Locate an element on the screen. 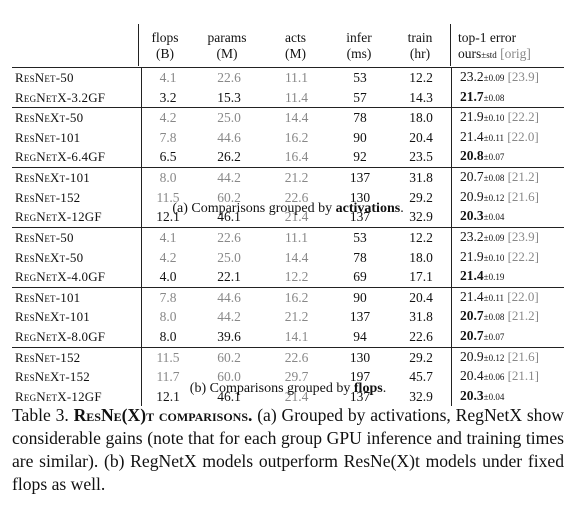  cell-top1-error: 20.7±0.07 is located at coordinates (482, 335).